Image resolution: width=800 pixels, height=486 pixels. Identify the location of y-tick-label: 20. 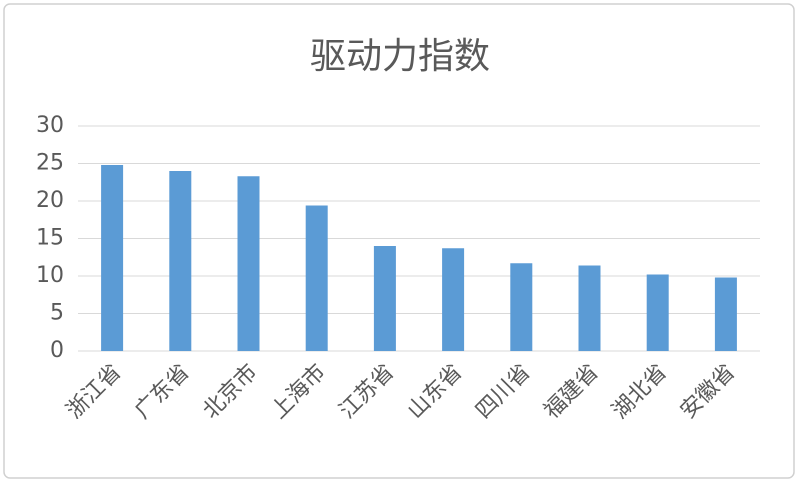
(50, 200).